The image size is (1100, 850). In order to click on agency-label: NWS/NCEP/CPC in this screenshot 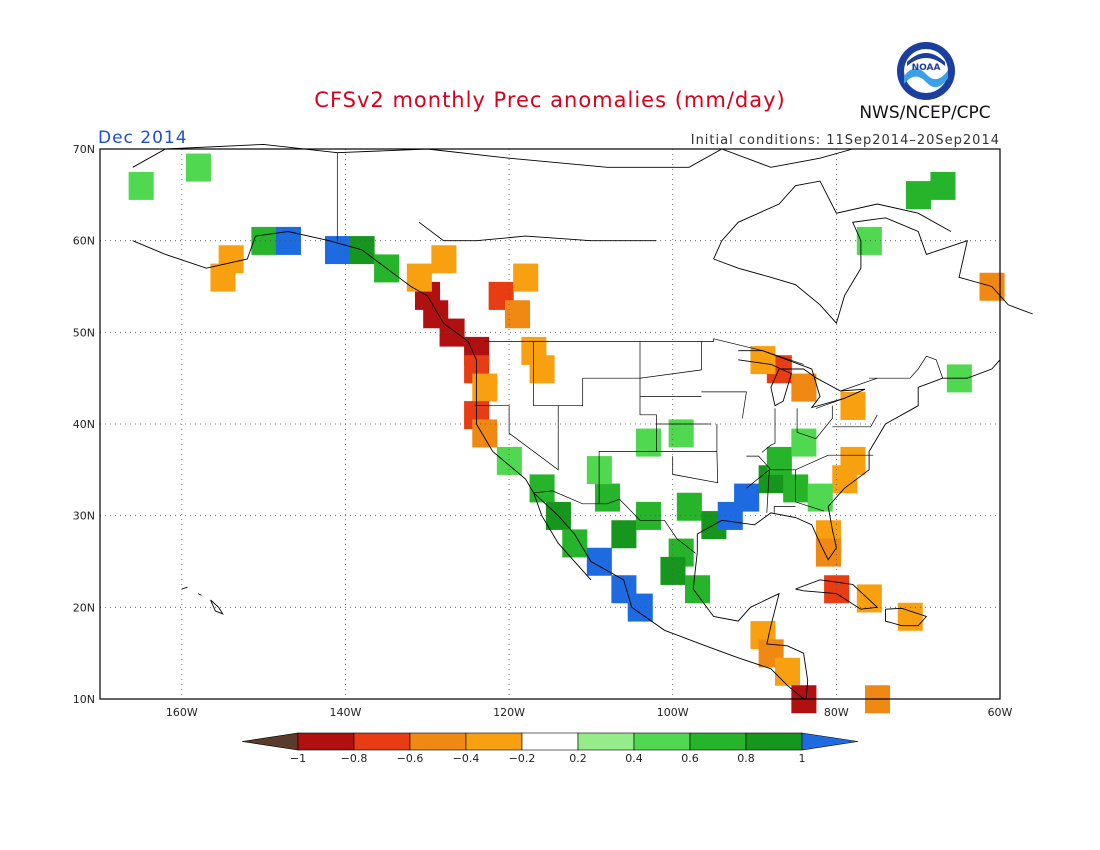, I will do `click(925, 113)`.